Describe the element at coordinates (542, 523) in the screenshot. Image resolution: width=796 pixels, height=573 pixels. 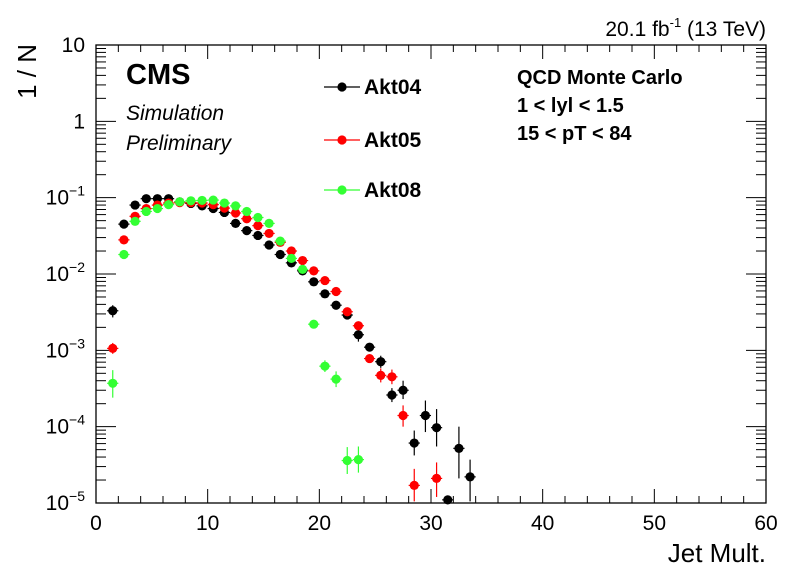
I see `x-tick-label: 40` at that location.